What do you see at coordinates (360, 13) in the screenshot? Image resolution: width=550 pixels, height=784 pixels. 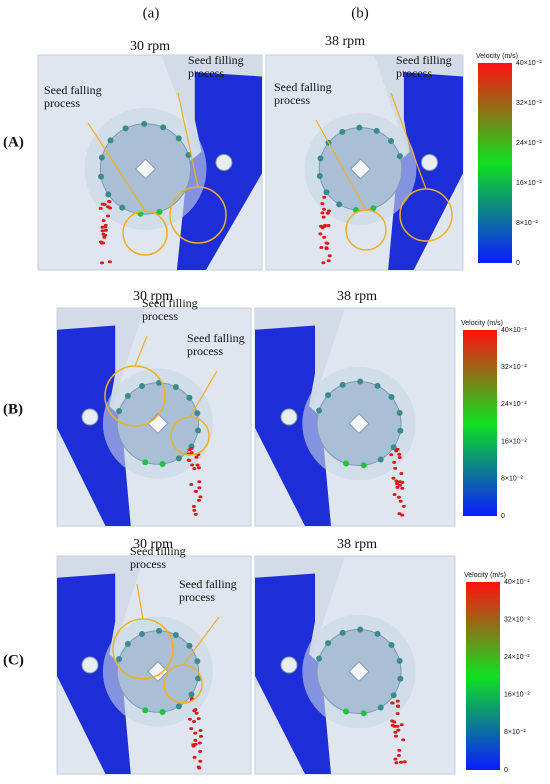 I see `column-label: (b)` at bounding box center [360, 13].